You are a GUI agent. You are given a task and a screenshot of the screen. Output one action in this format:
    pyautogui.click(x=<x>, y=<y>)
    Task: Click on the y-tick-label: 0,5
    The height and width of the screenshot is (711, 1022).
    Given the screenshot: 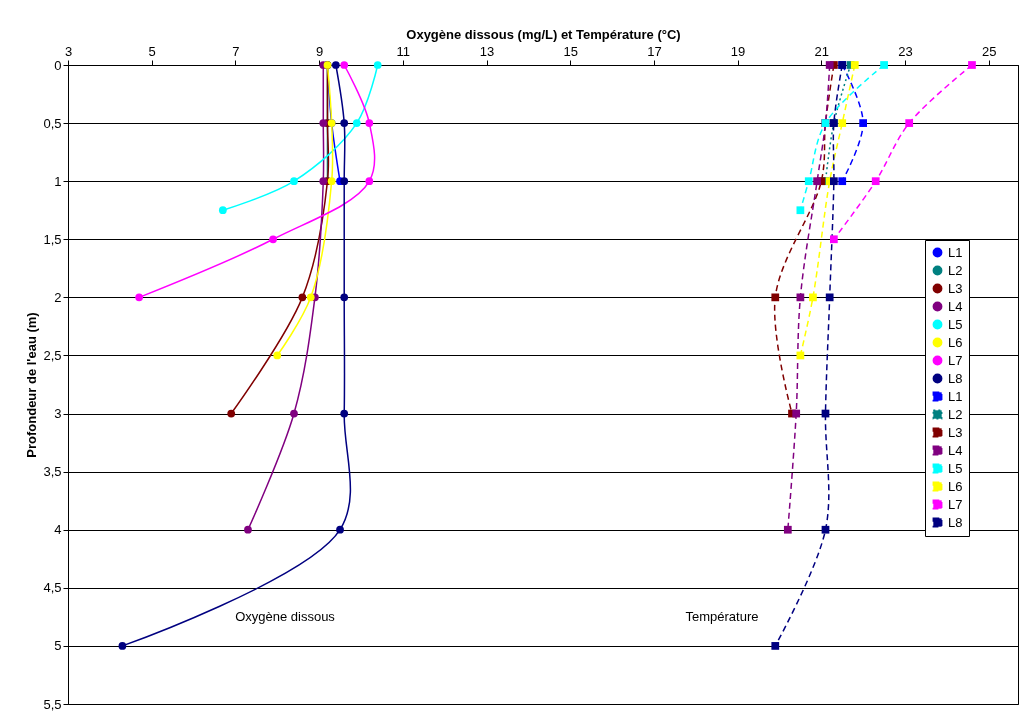 What is the action you would take?
    pyautogui.click(x=52, y=123)
    